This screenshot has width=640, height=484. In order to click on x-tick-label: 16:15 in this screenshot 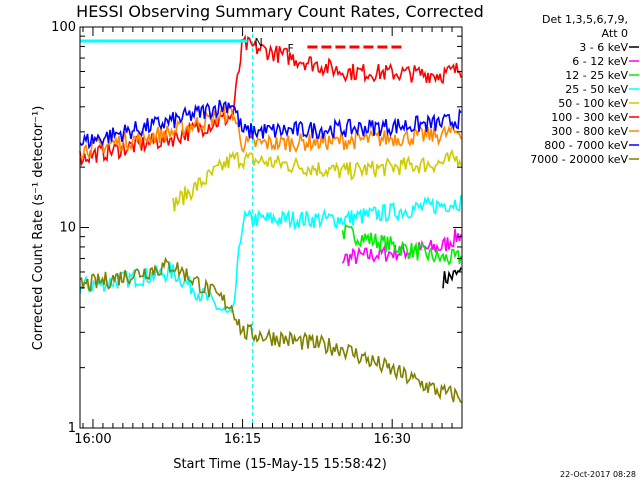, I will do `click(242, 439)`.